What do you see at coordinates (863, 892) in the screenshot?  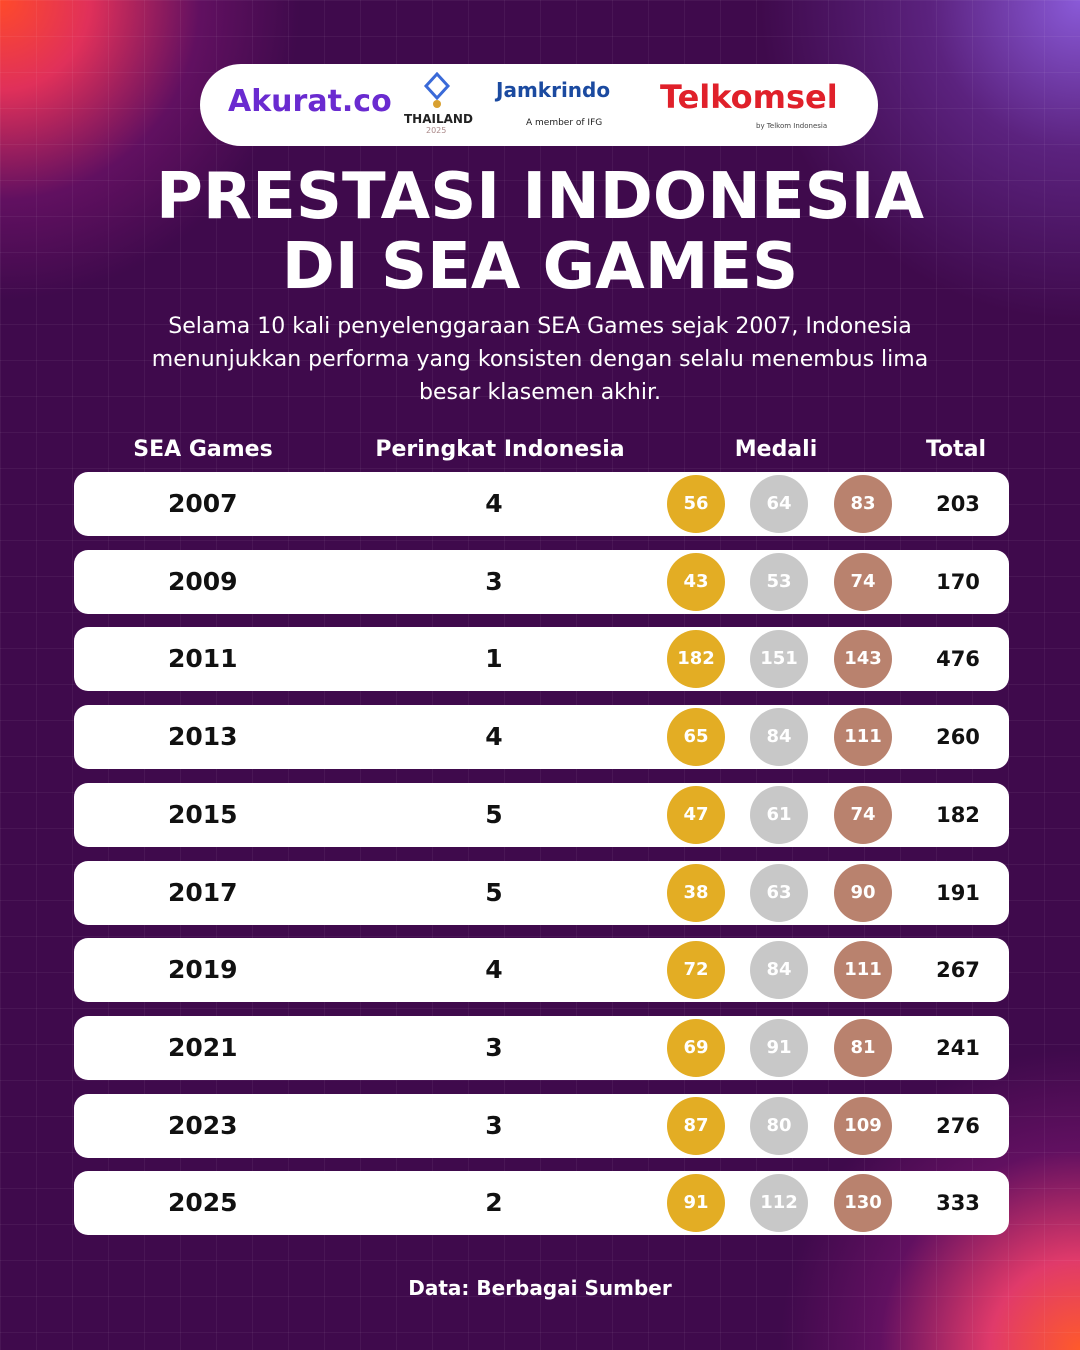 I see `bronze-medals: 90` at bounding box center [863, 892].